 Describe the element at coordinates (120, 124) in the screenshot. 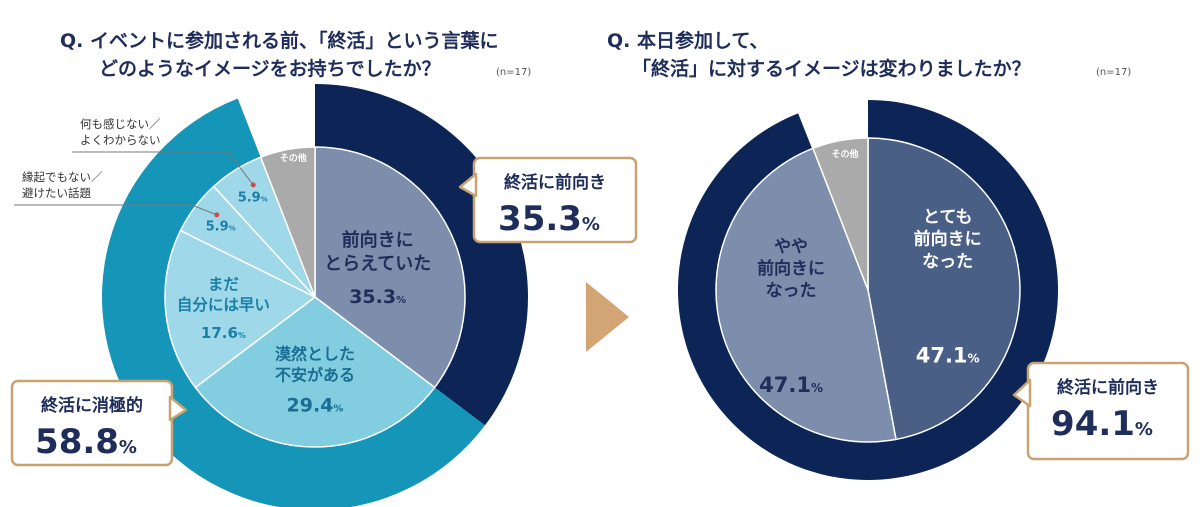

I see `external-slice-label: 何も感じない／` at that location.